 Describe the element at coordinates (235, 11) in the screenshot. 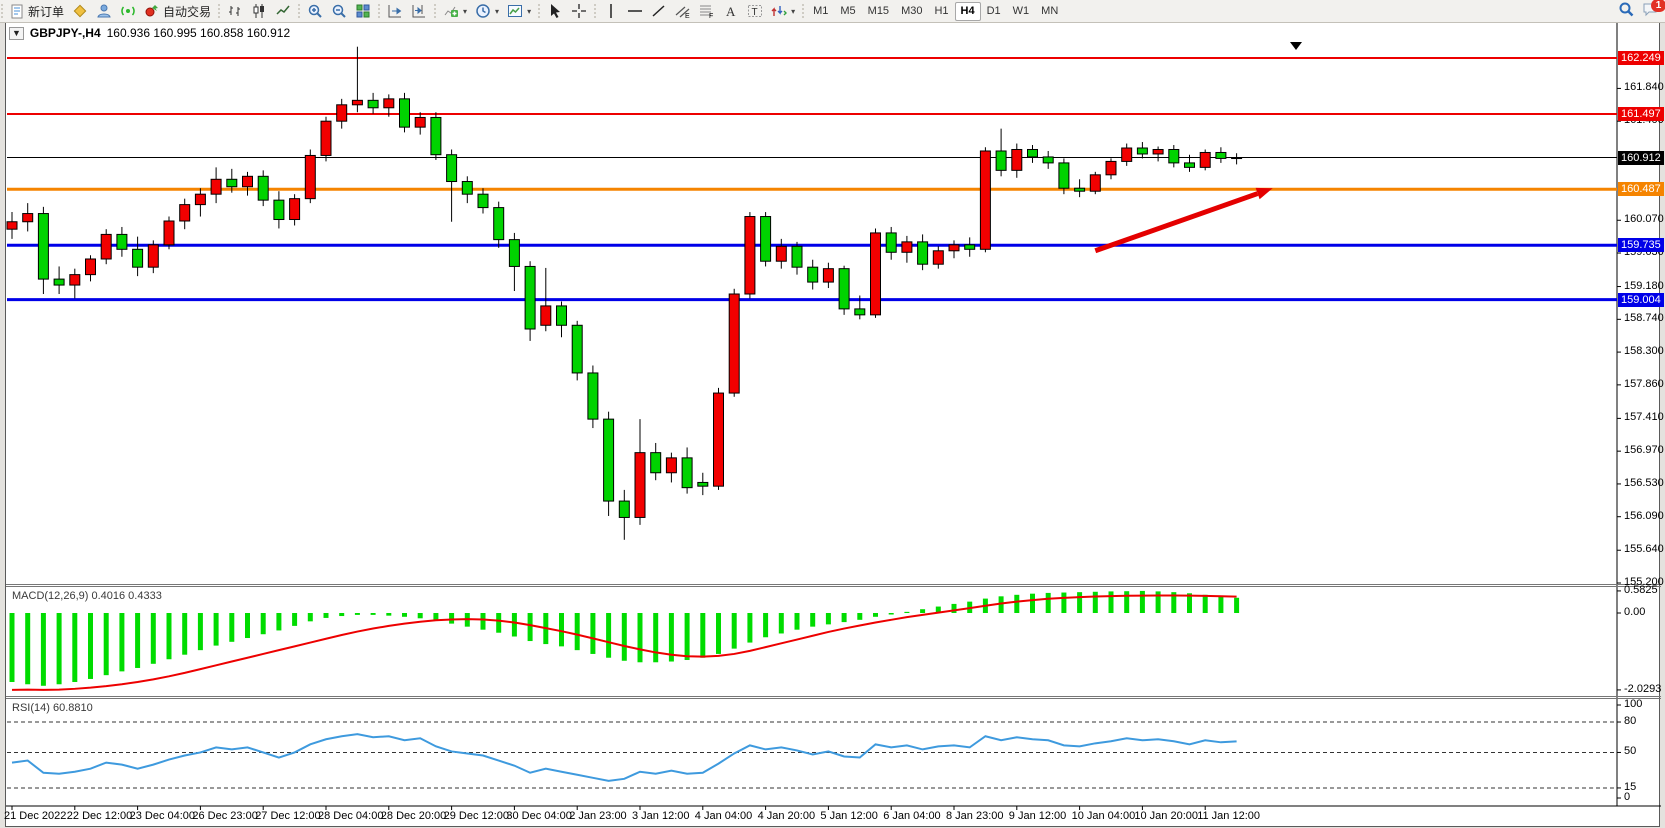

I see `bar-chart-button` at that location.